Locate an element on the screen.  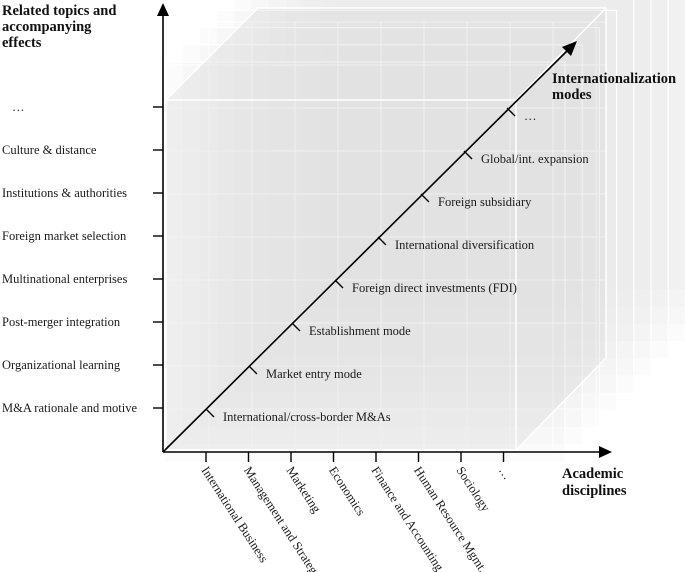
y-axis-ticks is located at coordinates (158, 257).